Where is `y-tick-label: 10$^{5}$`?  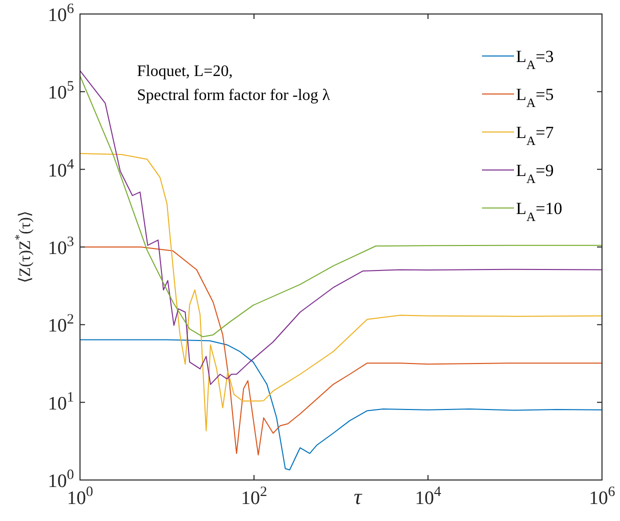 y-tick-label: 10$^{5}$ is located at coordinates (61, 91).